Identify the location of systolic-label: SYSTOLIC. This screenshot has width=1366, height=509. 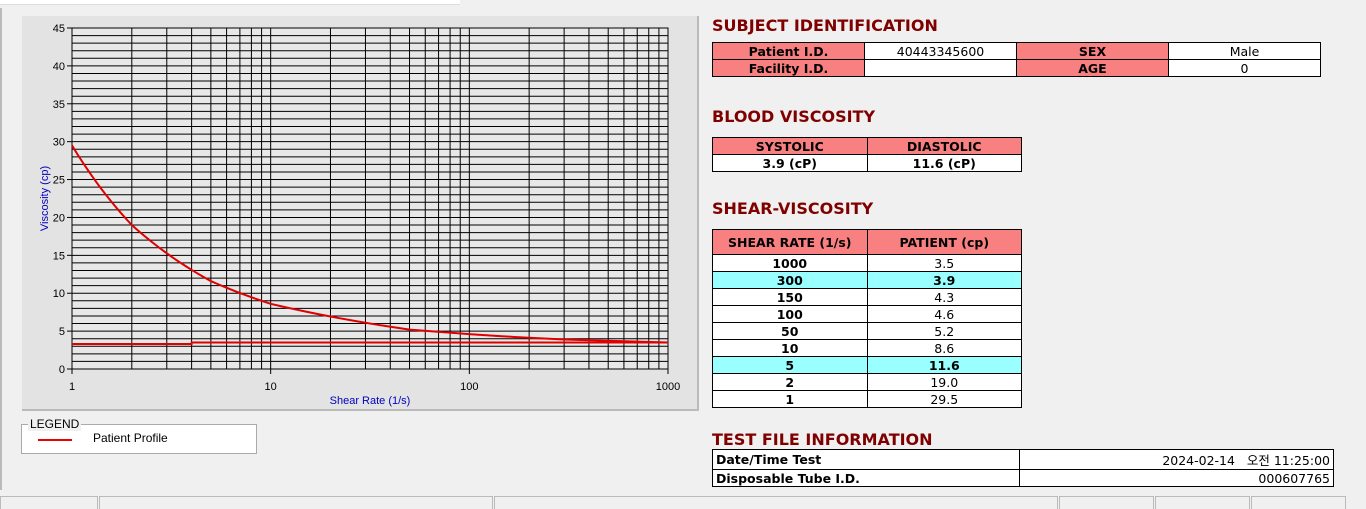
(790, 146).